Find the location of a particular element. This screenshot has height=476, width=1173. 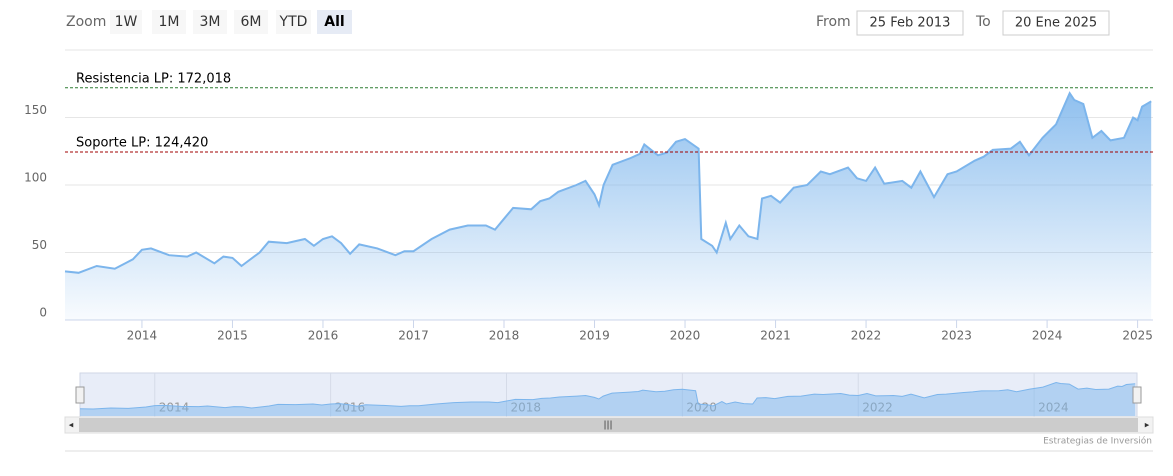

scroll-grip: ||| is located at coordinates (607, 426).